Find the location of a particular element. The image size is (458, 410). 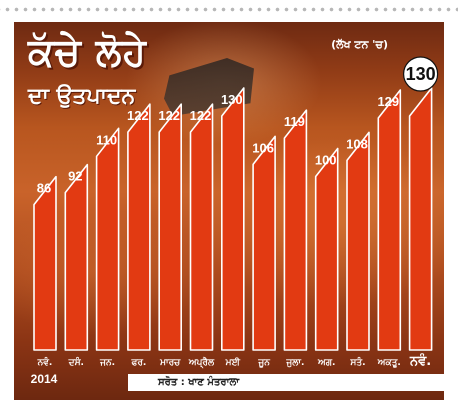

year-label-start: 2014 is located at coordinates (44, 379).